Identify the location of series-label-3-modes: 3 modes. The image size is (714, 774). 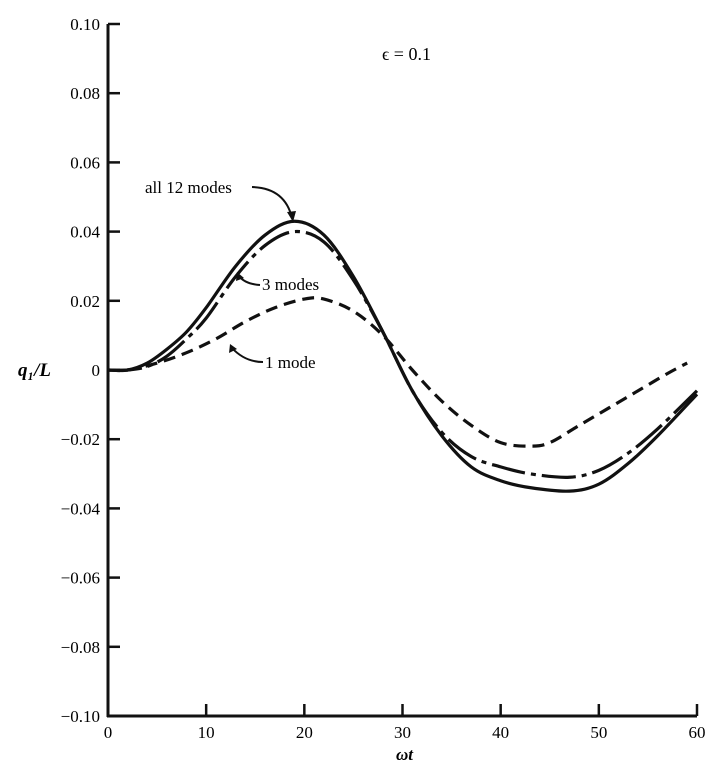
(290, 284).